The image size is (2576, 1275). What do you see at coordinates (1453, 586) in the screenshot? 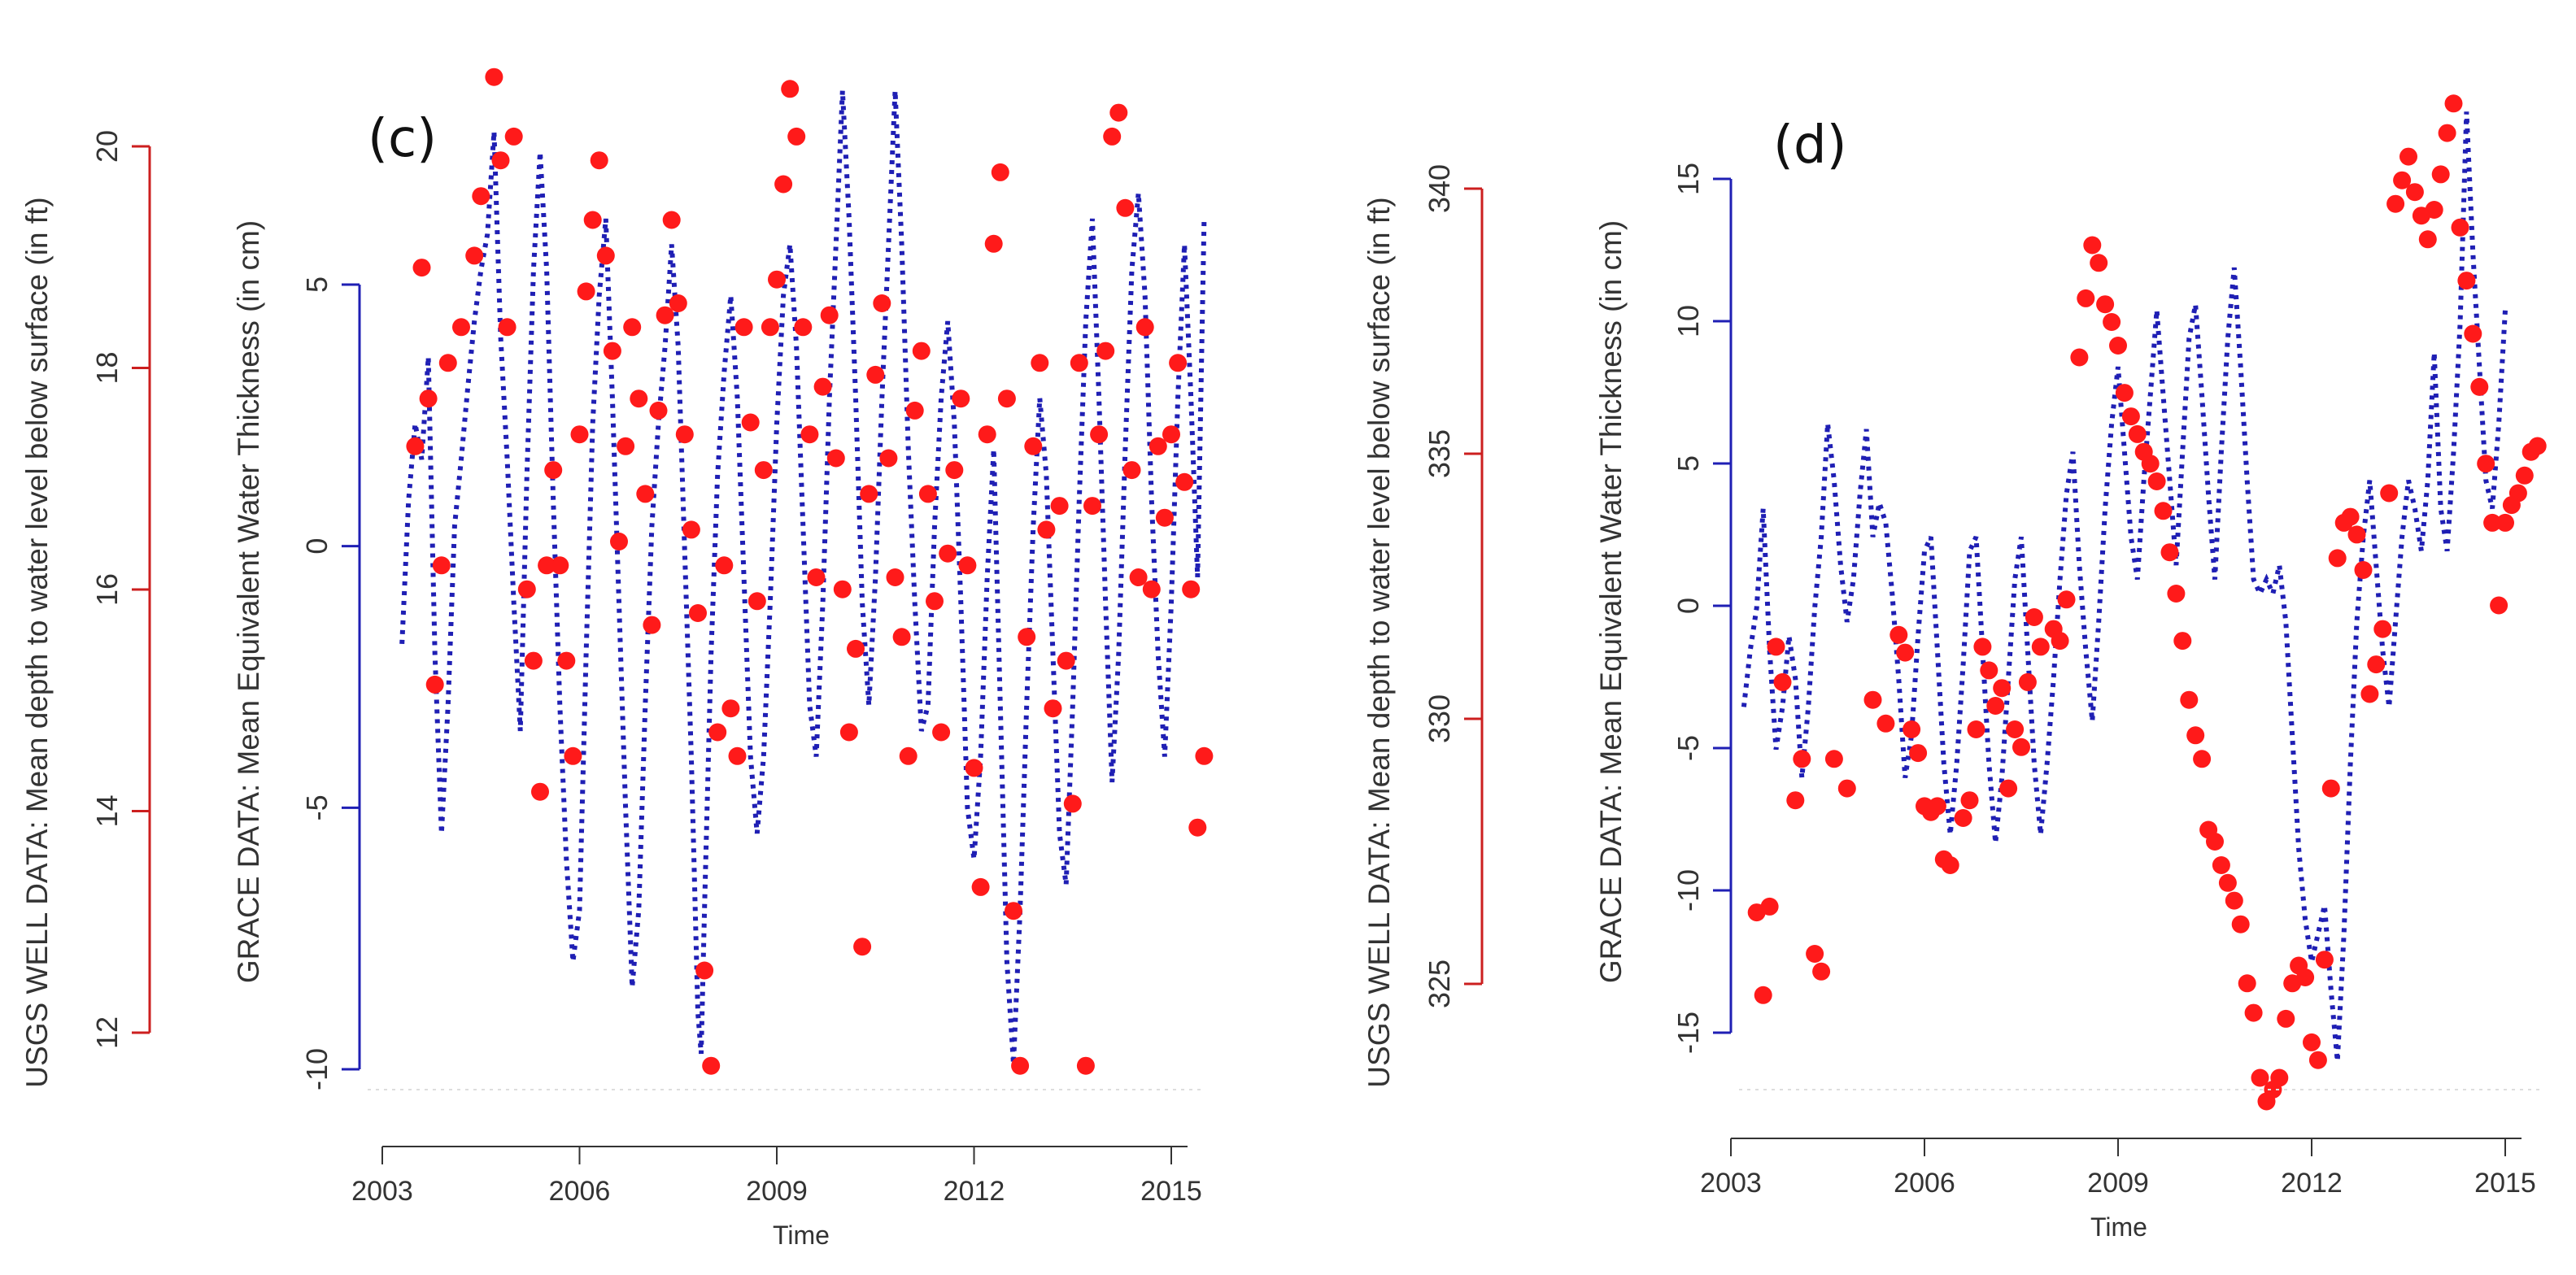
I see `well-axis-d: 325 330 335 340` at bounding box center [1453, 586].